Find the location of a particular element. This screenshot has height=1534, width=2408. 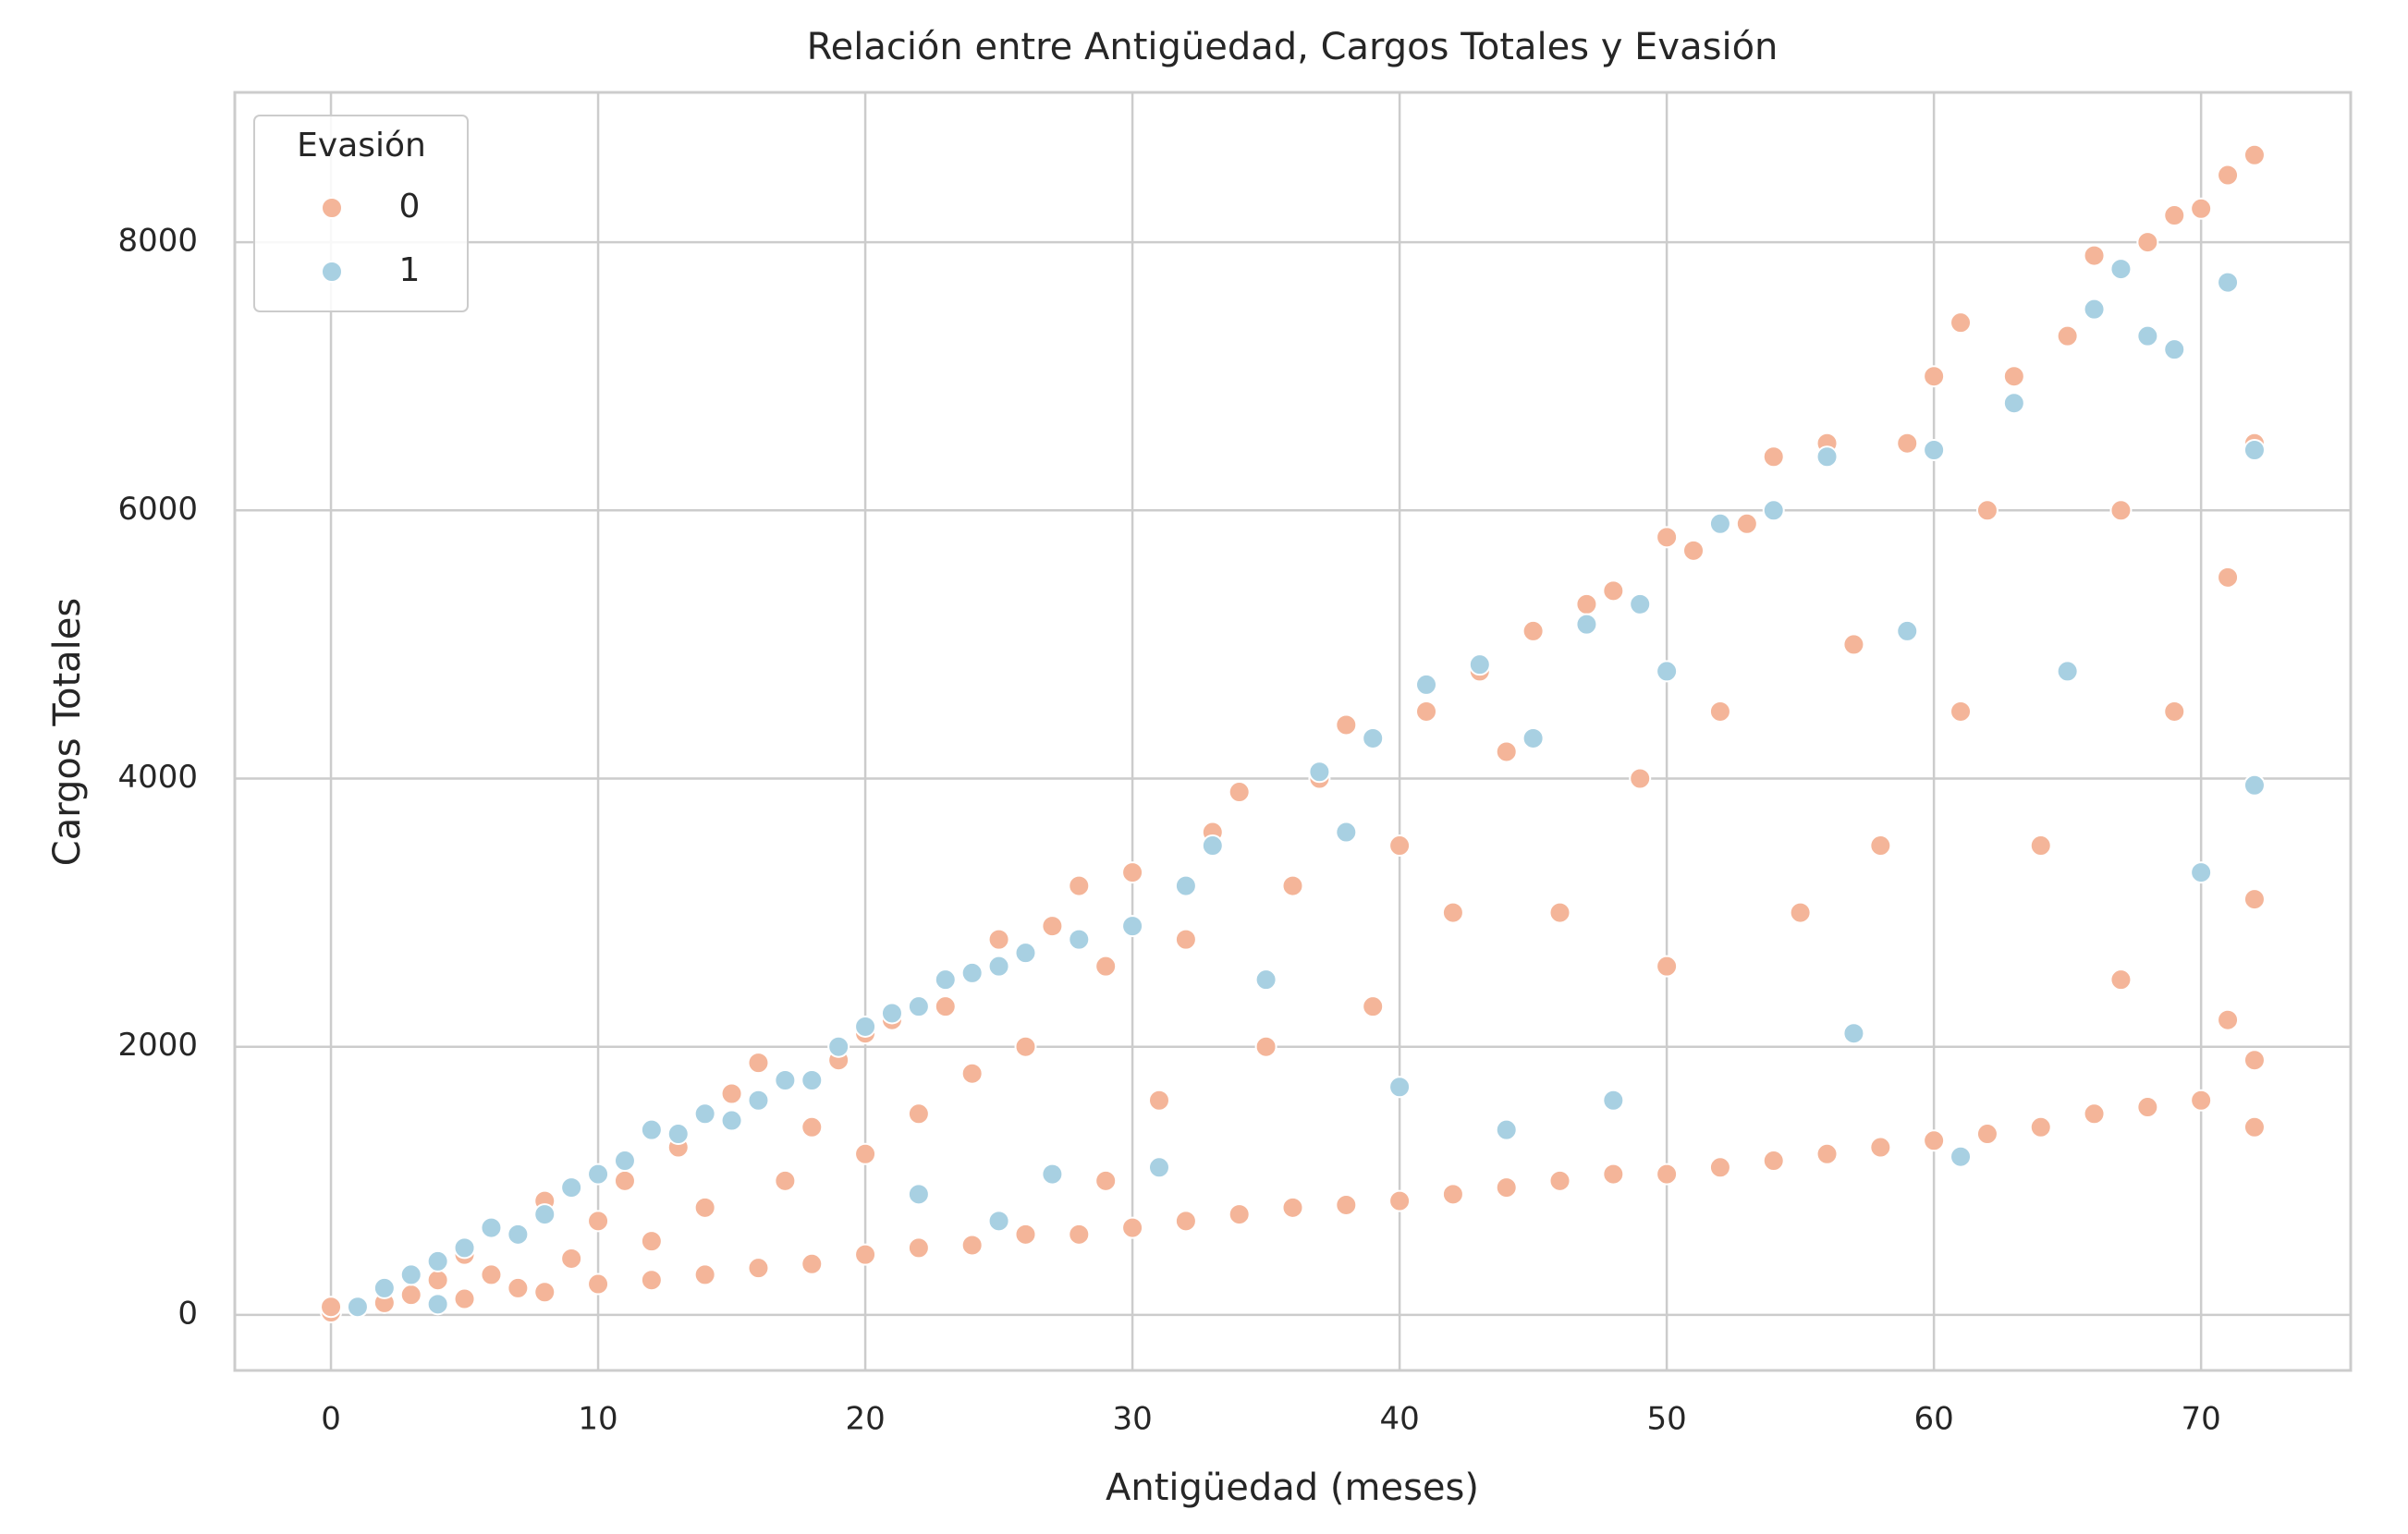

y-tick-label: 8000 is located at coordinates (157, 242).